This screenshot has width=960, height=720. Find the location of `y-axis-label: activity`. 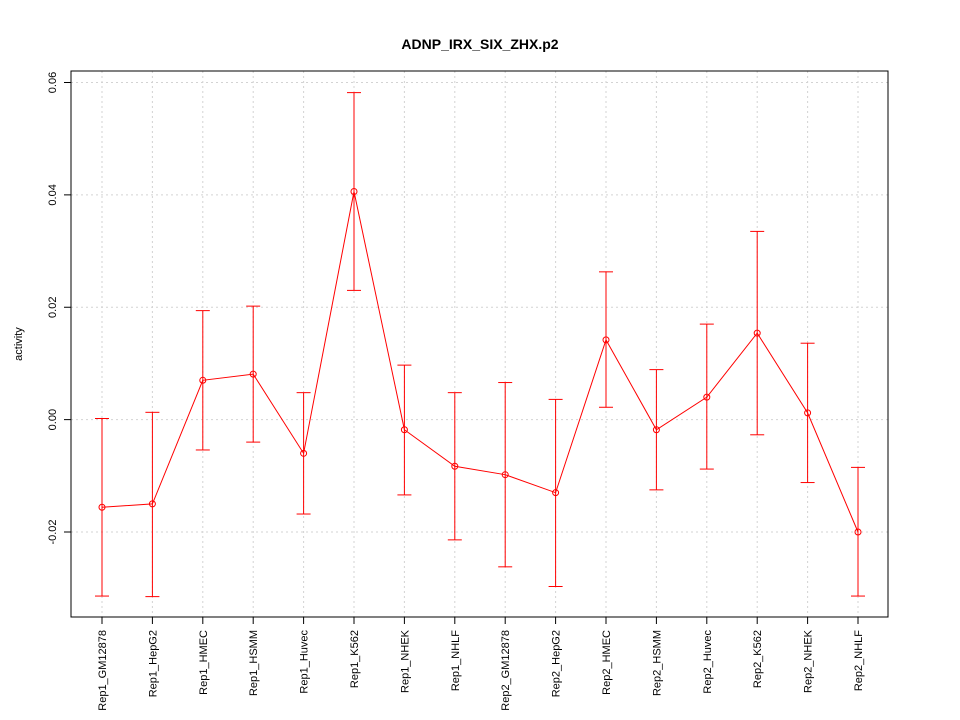

y-axis-label: activity is located at coordinates (19, 344).